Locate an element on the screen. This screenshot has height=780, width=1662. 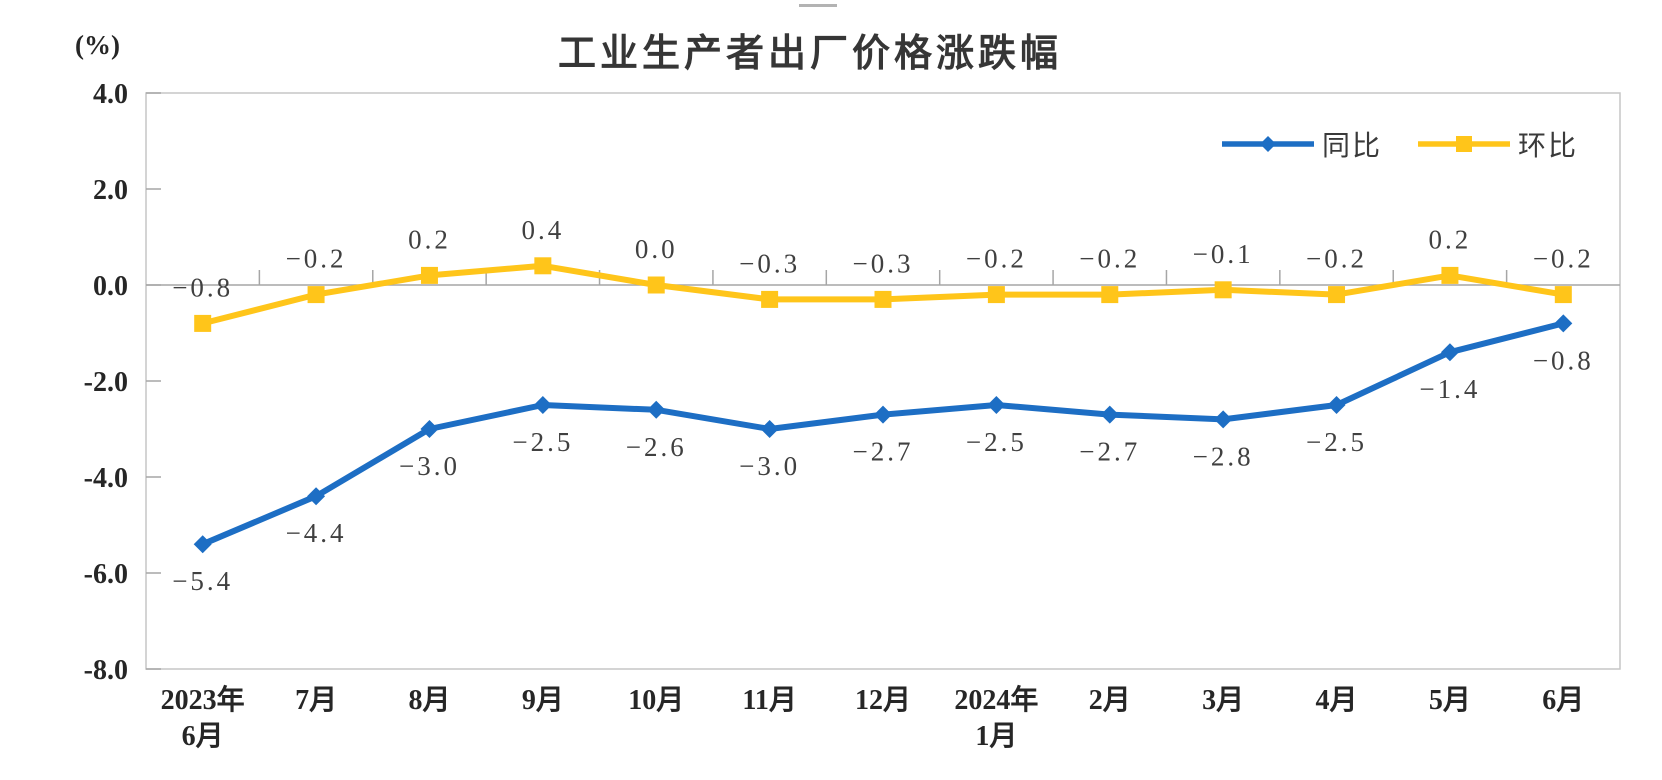
tongbi-data-label: −2.8 is located at coordinates (1223, 456).